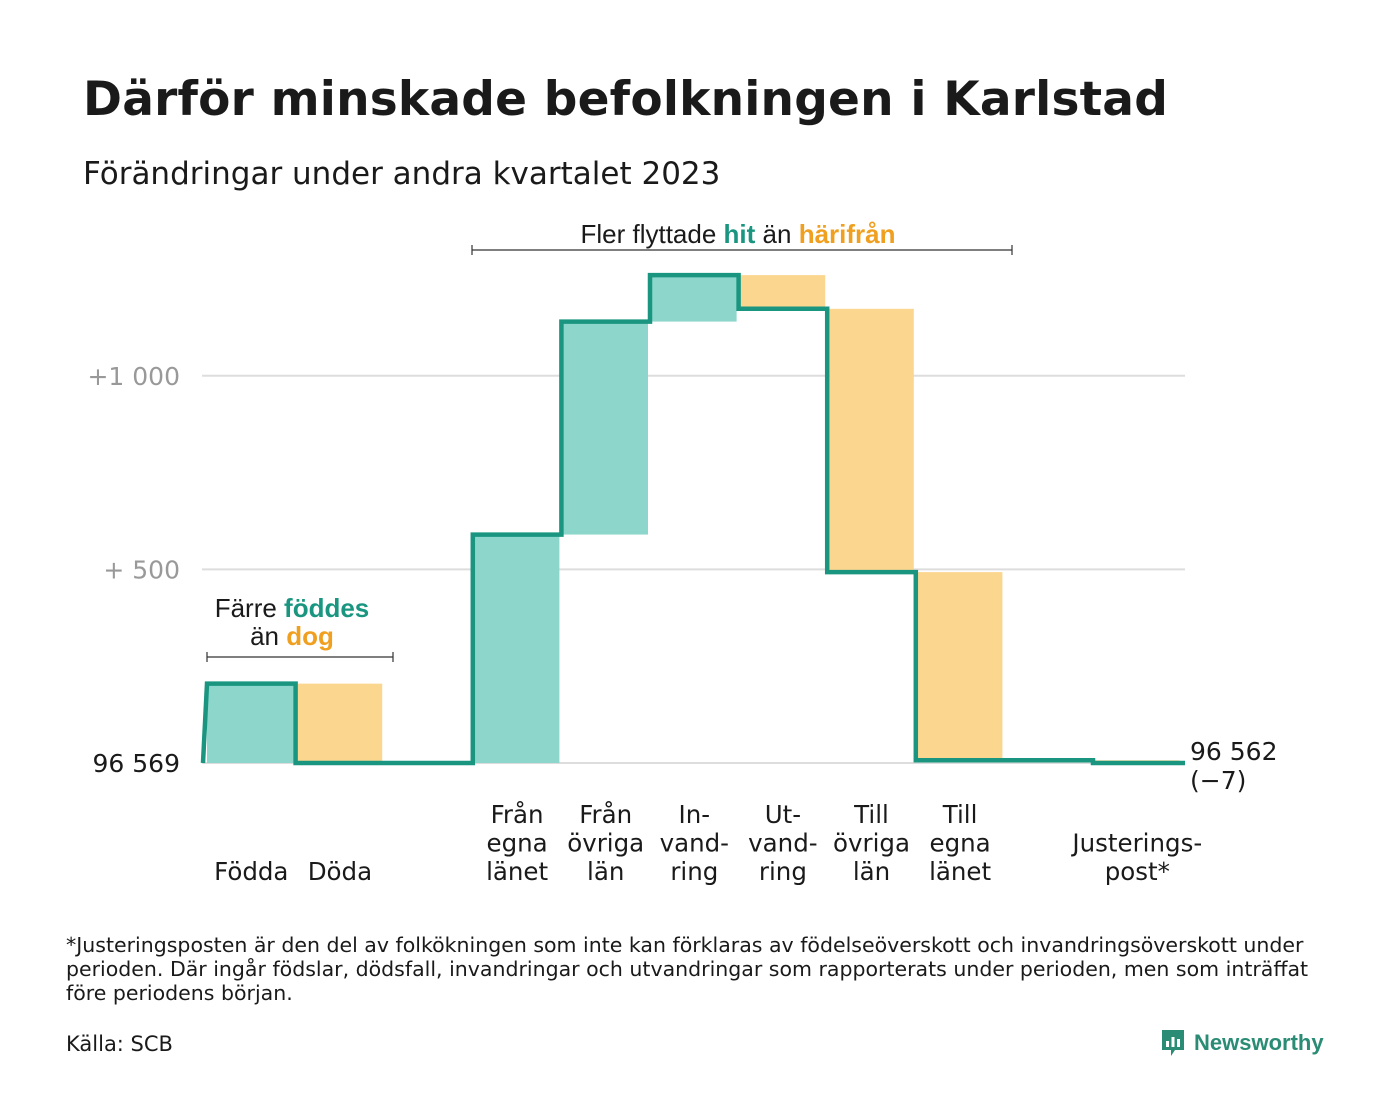 The height and width of the screenshot is (1120, 1400). What do you see at coordinates (141, 569) in the screenshot?
I see `y-tick-label: + 500` at bounding box center [141, 569].